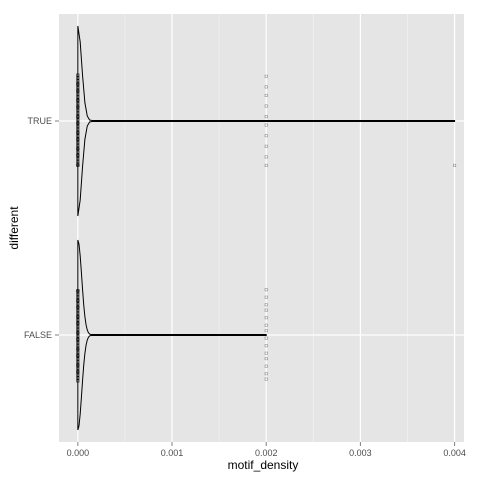 This screenshot has height=480, width=480. Describe the element at coordinates (40, 121) in the screenshot. I see `y-tick-label: TRUE` at that location.